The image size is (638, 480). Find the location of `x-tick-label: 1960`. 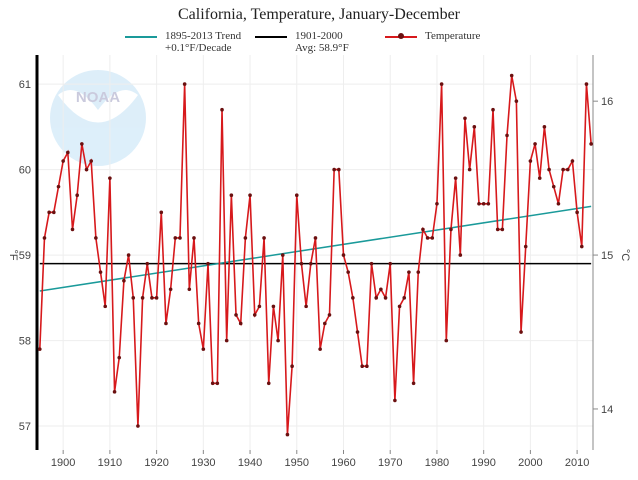

x-tick-label: 1960 is located at coordinates (343, 463).